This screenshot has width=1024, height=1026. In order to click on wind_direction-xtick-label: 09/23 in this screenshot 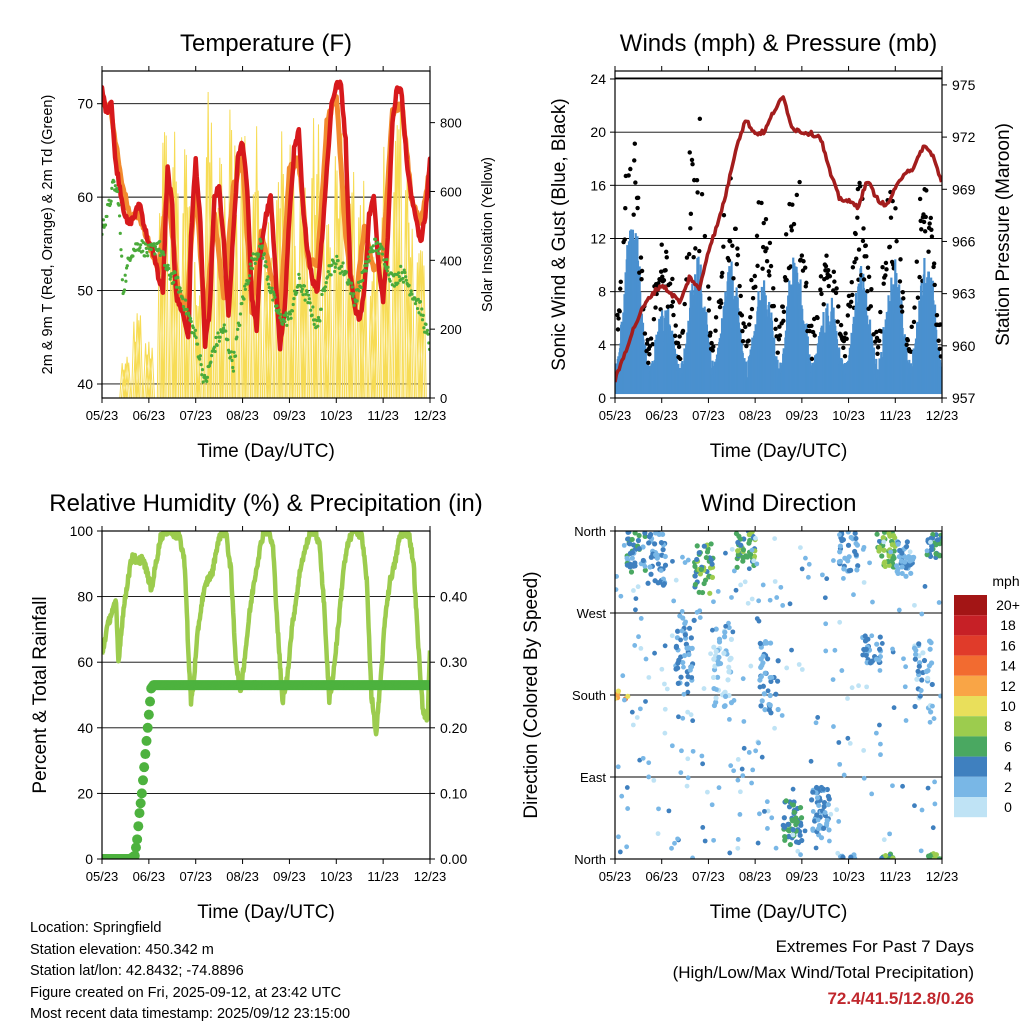, I will do `click(802, 876)`.